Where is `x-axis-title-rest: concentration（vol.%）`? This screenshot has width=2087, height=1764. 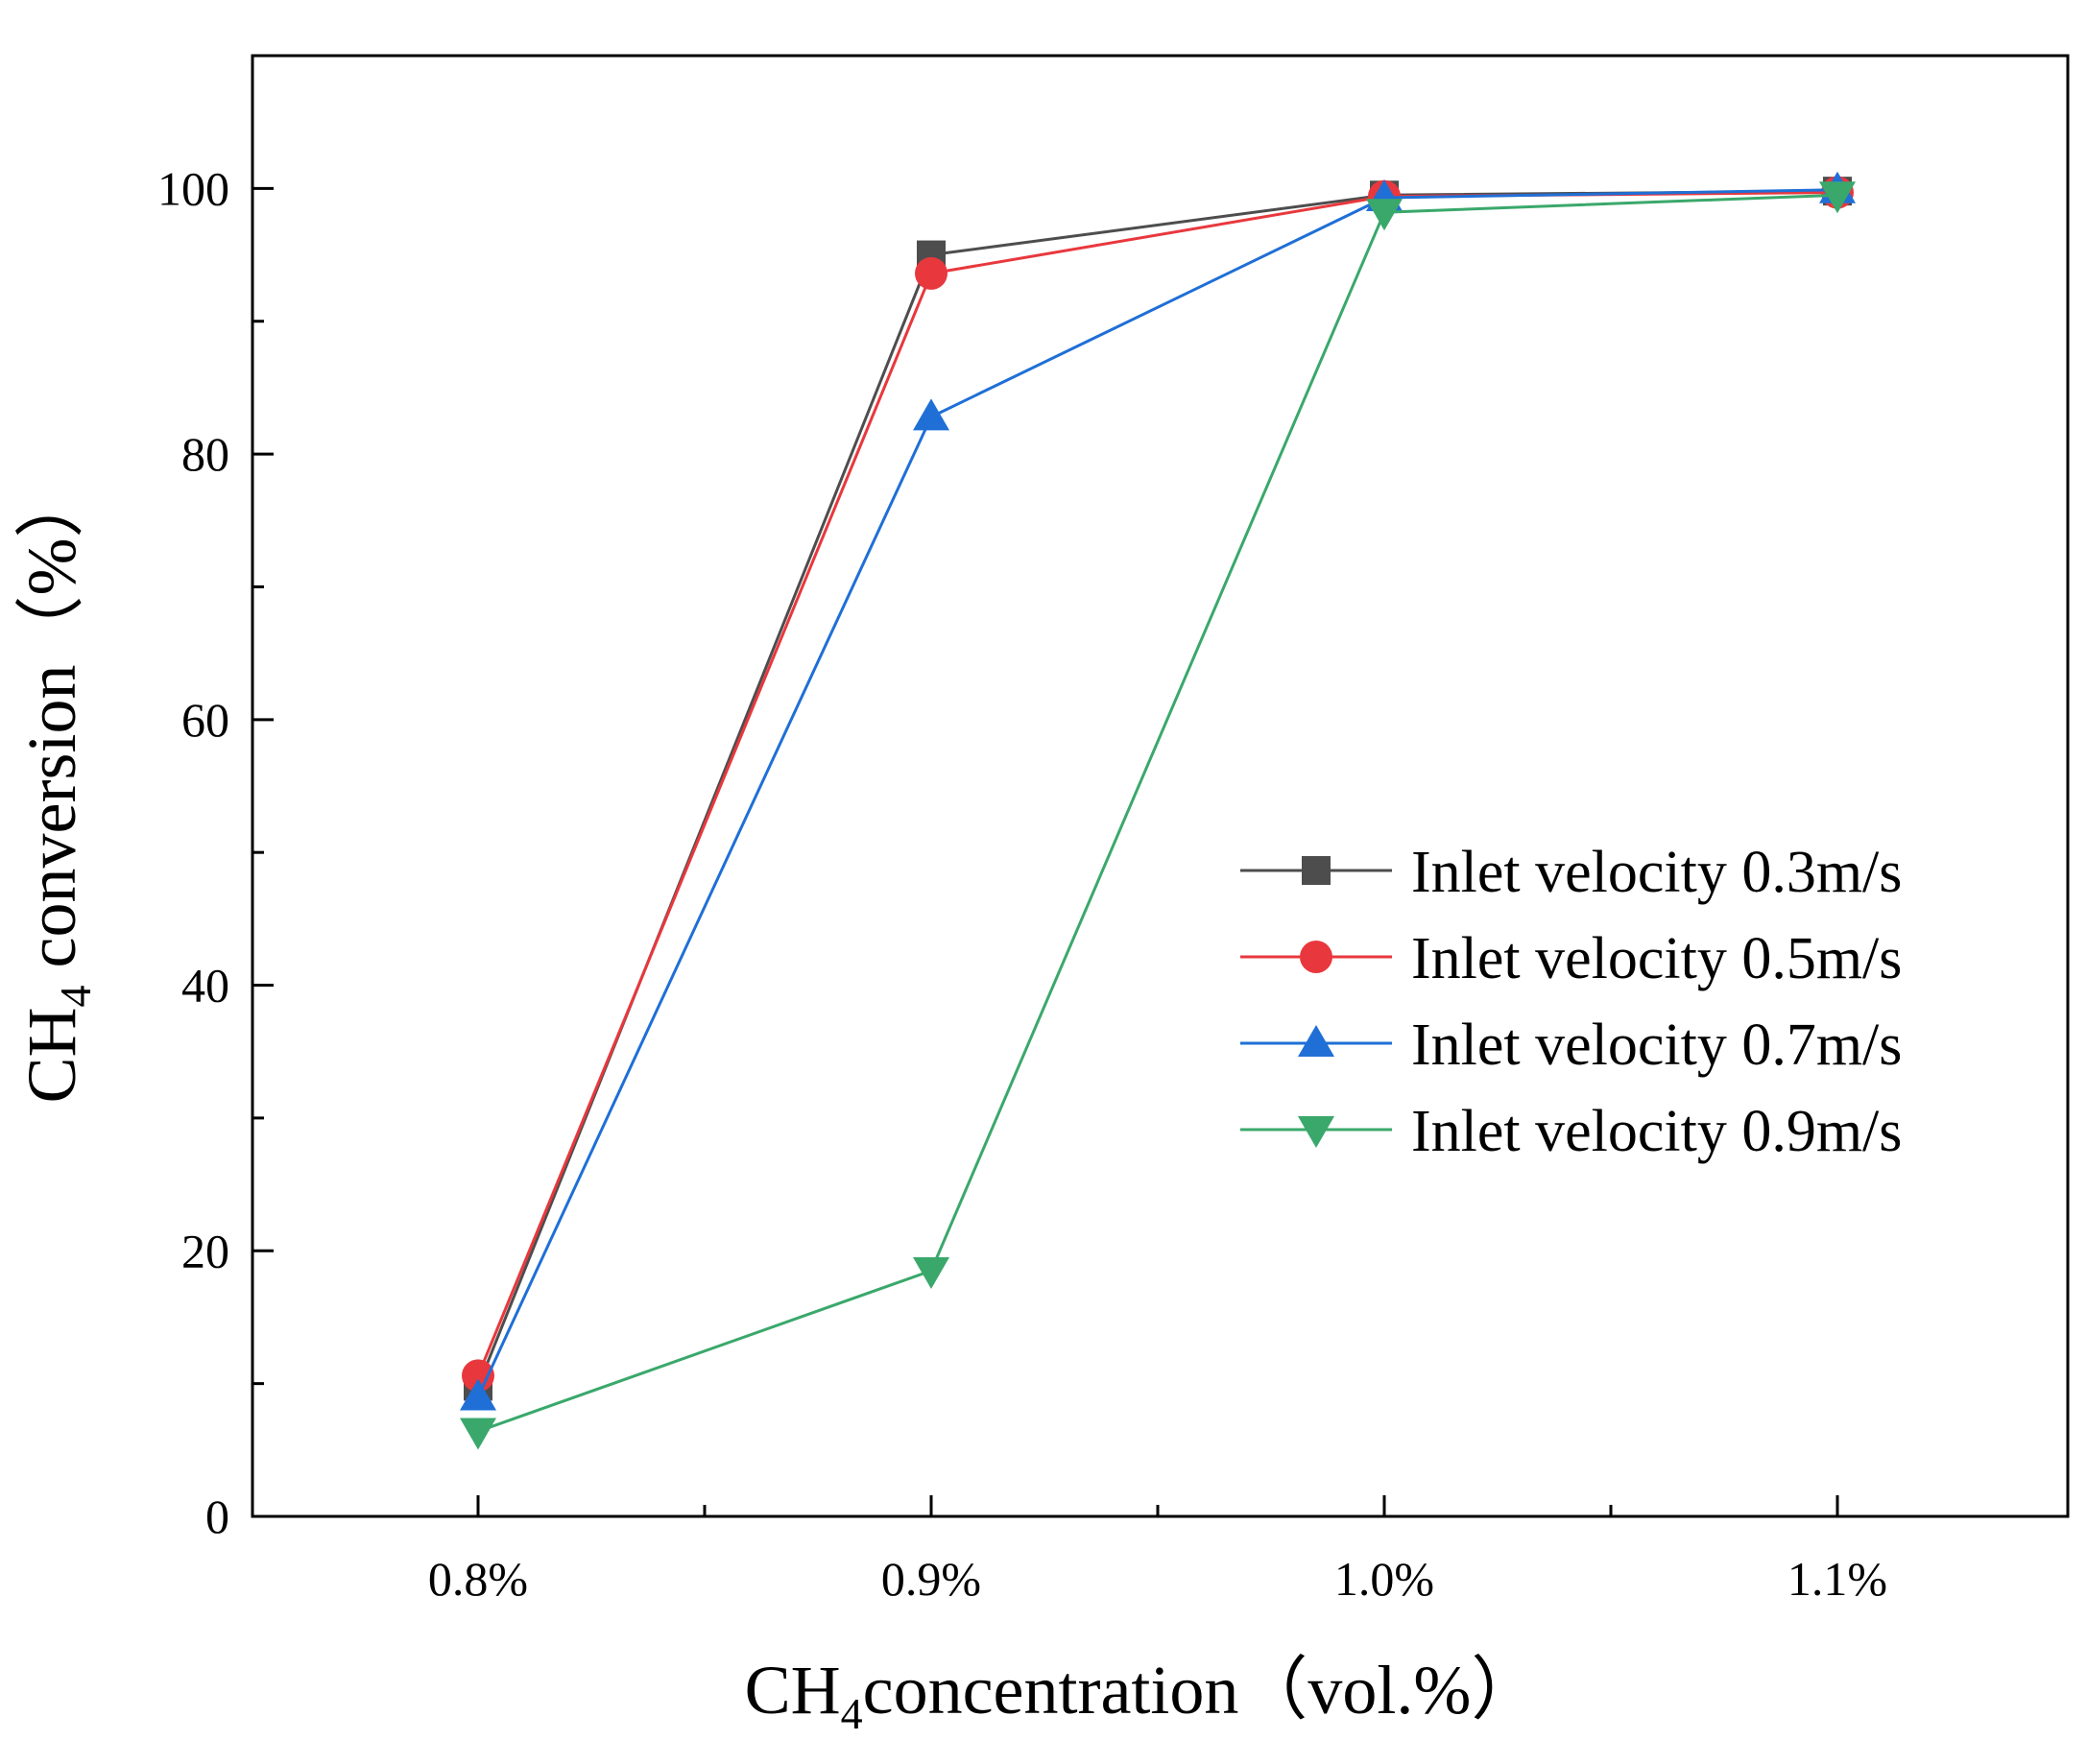
x-axis-title-rest: concentration（vol.%） is located at coordinates (1202, 1690).